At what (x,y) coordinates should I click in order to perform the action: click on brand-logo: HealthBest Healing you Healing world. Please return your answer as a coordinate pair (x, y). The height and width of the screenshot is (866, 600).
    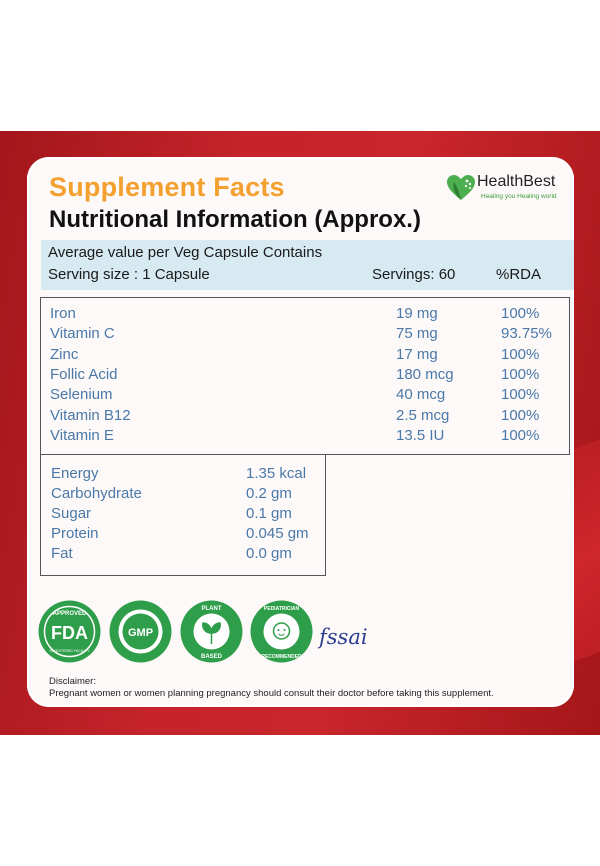
    Looking at the image, I should click on (507, 189).